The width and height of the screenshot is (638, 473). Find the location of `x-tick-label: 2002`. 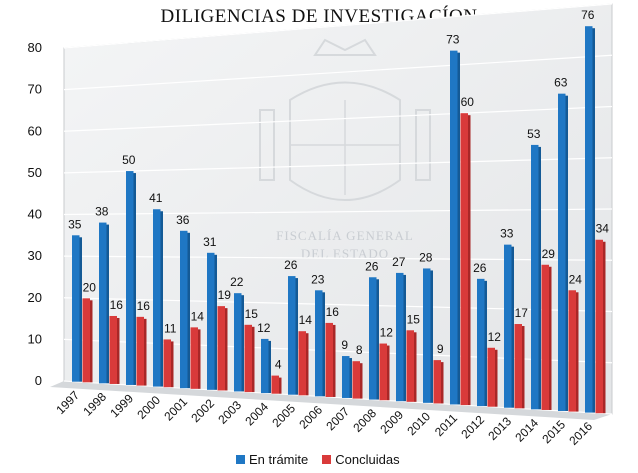

x-tick-label: 2002 is located at coordinates (202, 410).